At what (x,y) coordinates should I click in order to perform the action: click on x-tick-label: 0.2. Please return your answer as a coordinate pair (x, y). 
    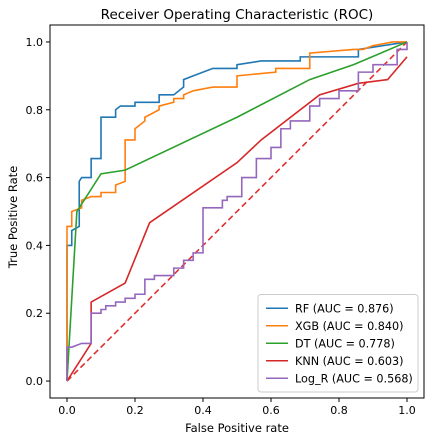
    Looking at the image, I should click on (135, 410).